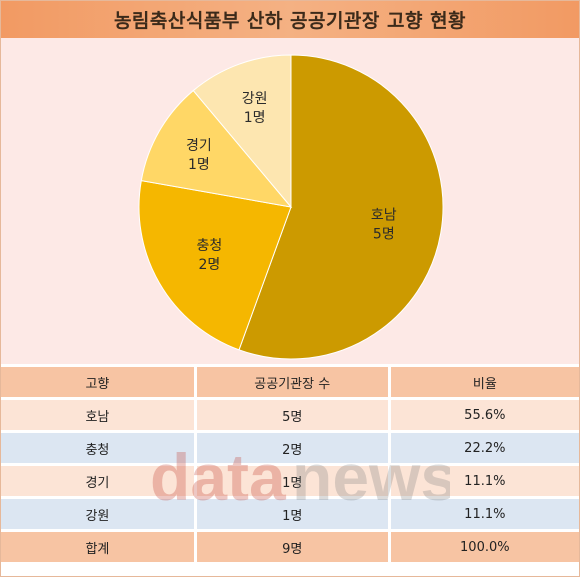 The height and width of the screenshot is (577, 580). What do you see at coordinates (99, 448) in the screenshot?
I see `cell-hometown: 충청` at bounding box center [99, 448].